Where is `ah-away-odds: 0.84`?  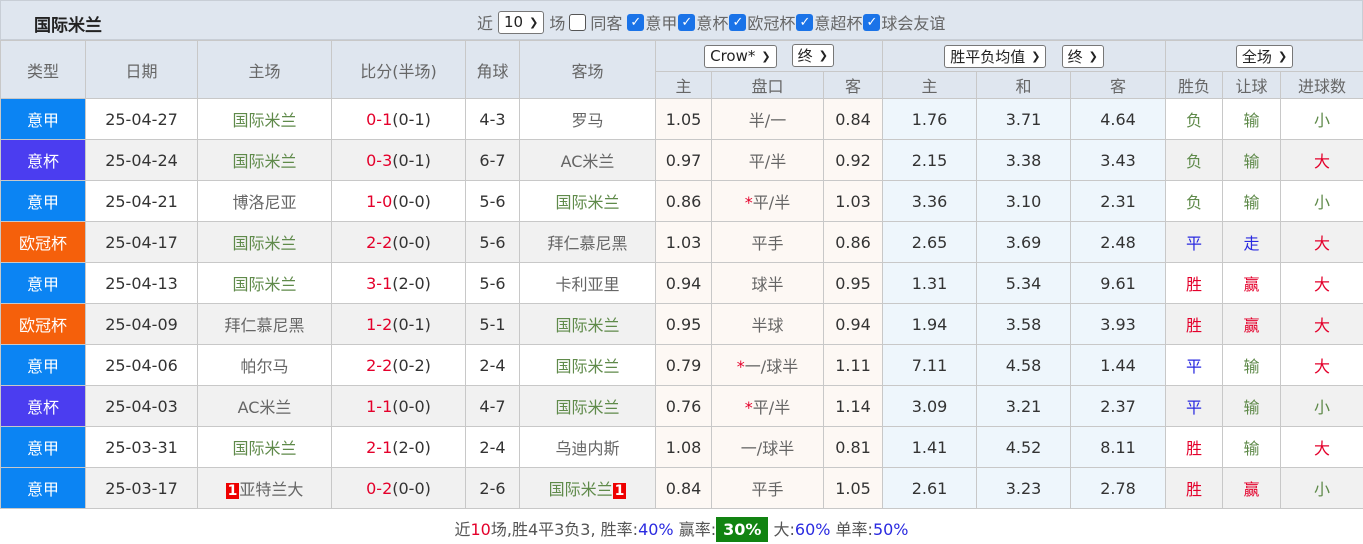 ah-away-odds: 0.84 is located at coordinates (853, 119).